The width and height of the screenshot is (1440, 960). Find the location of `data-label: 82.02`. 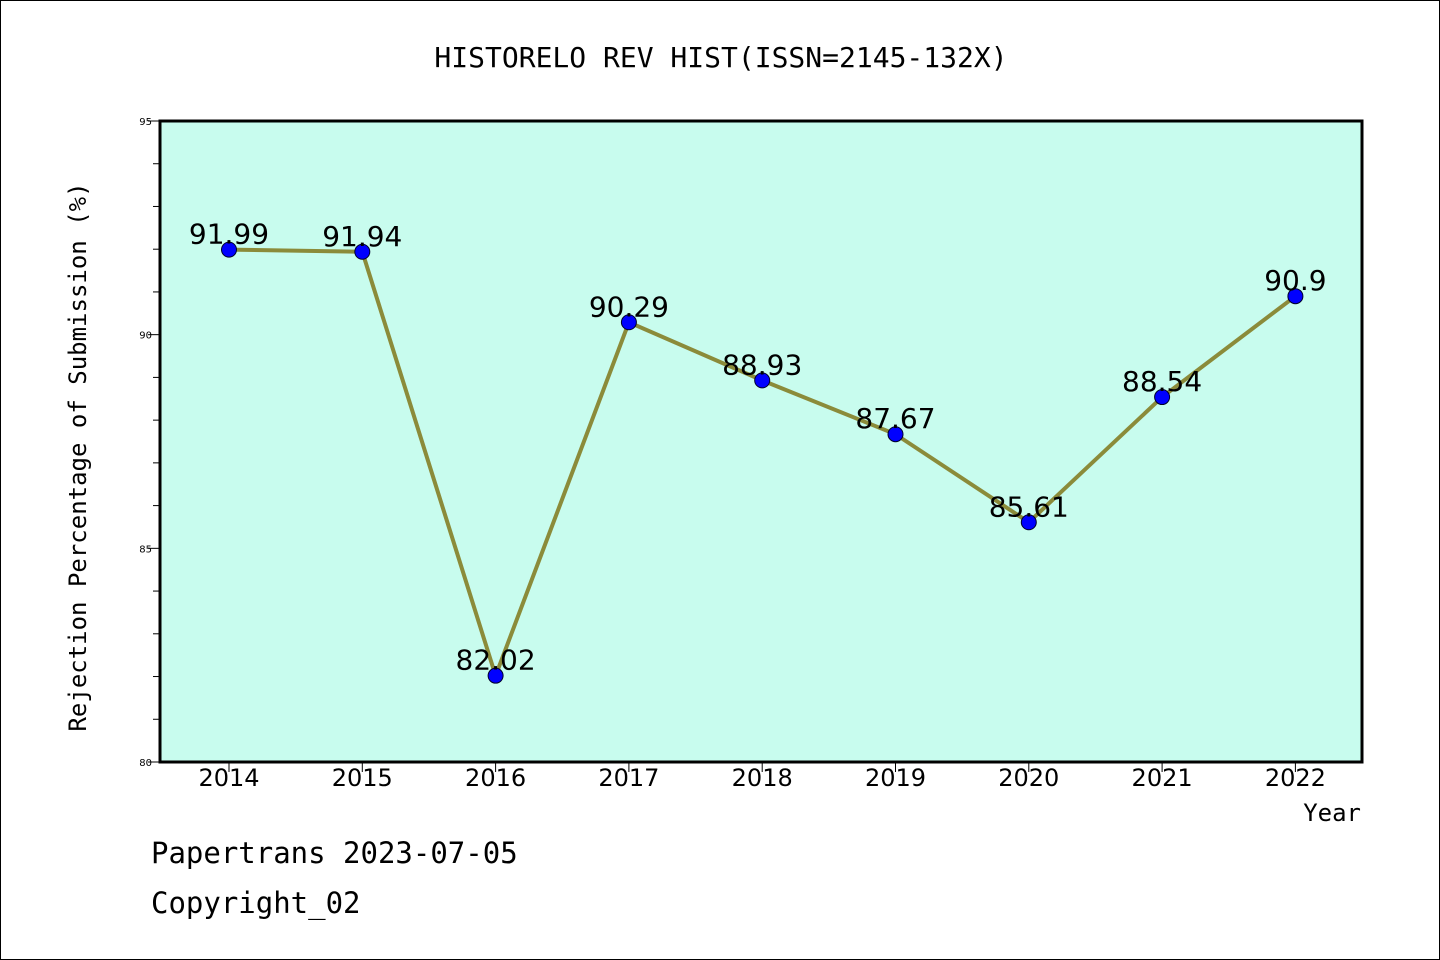

data-label: 82.02 is located at coordinates (496, 660).